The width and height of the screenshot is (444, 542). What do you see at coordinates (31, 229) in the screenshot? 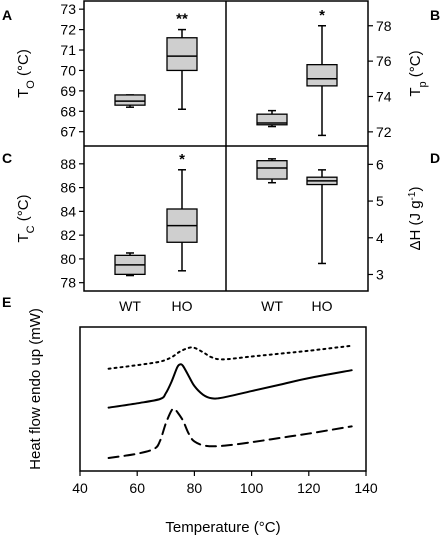
I see `panel-c-ylabel-sub: C` at bounding box center [31, 229].